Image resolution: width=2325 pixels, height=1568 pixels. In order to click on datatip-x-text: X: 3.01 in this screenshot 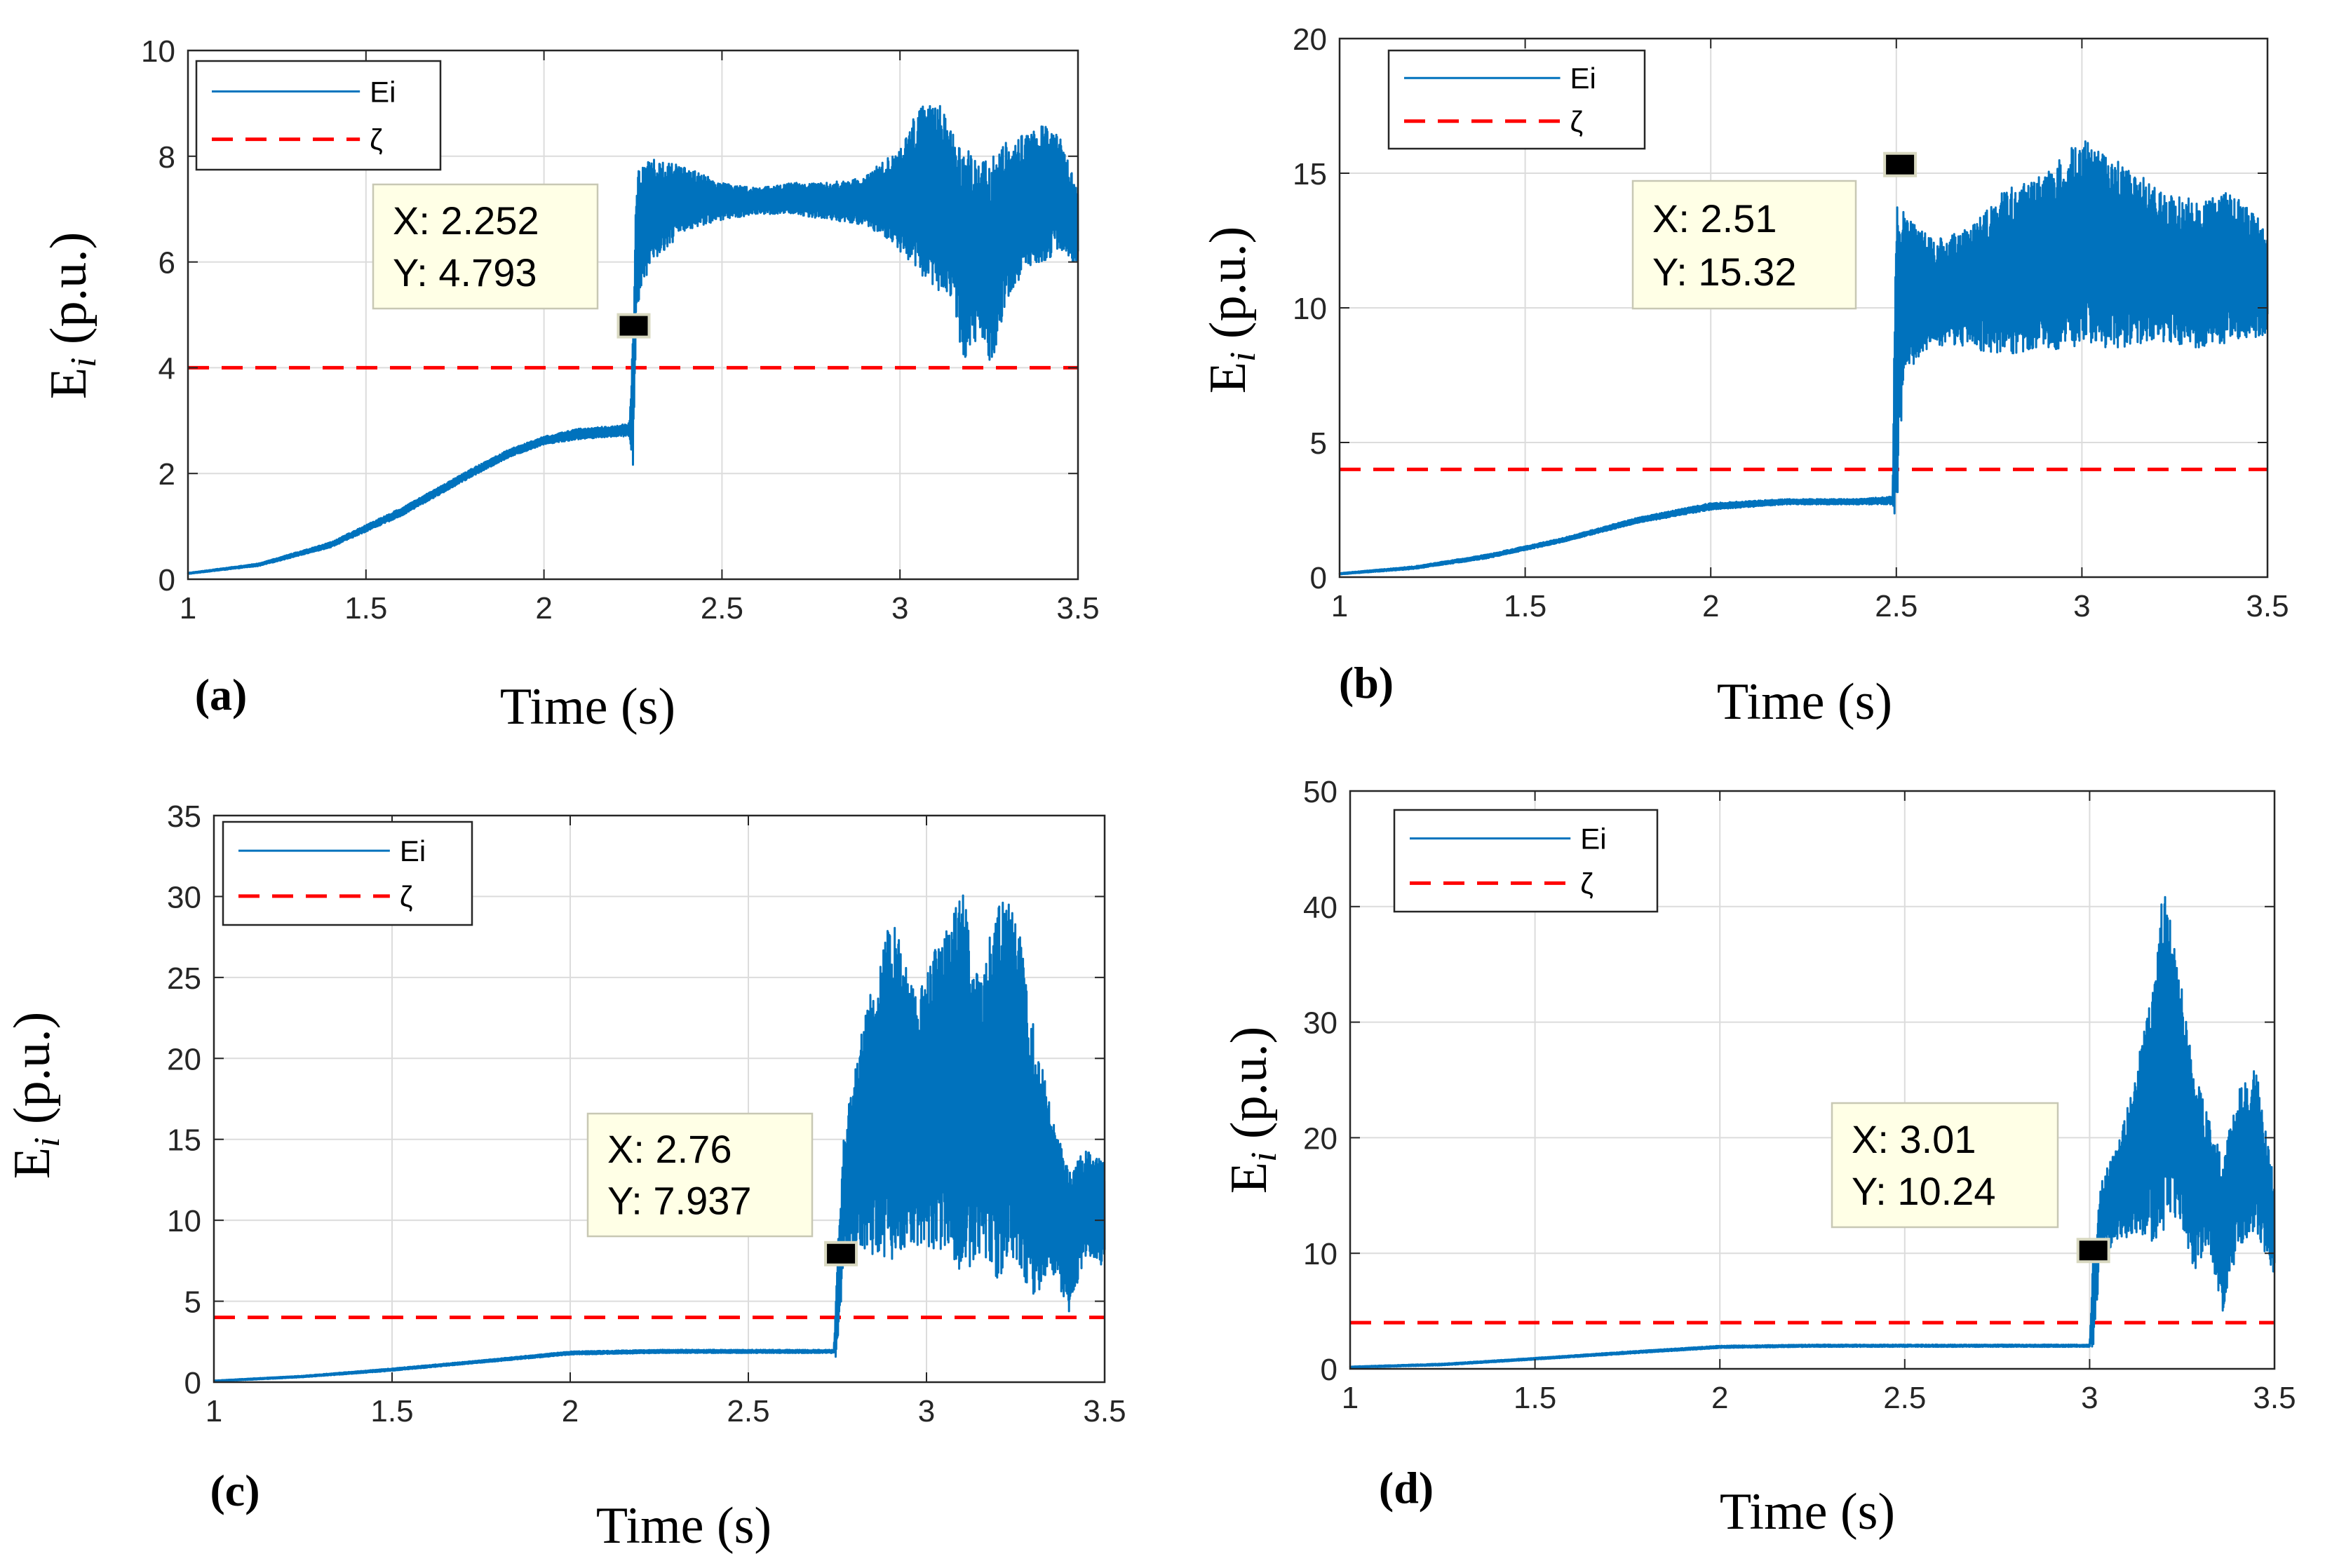, I will do `click(1914, 1139)`.